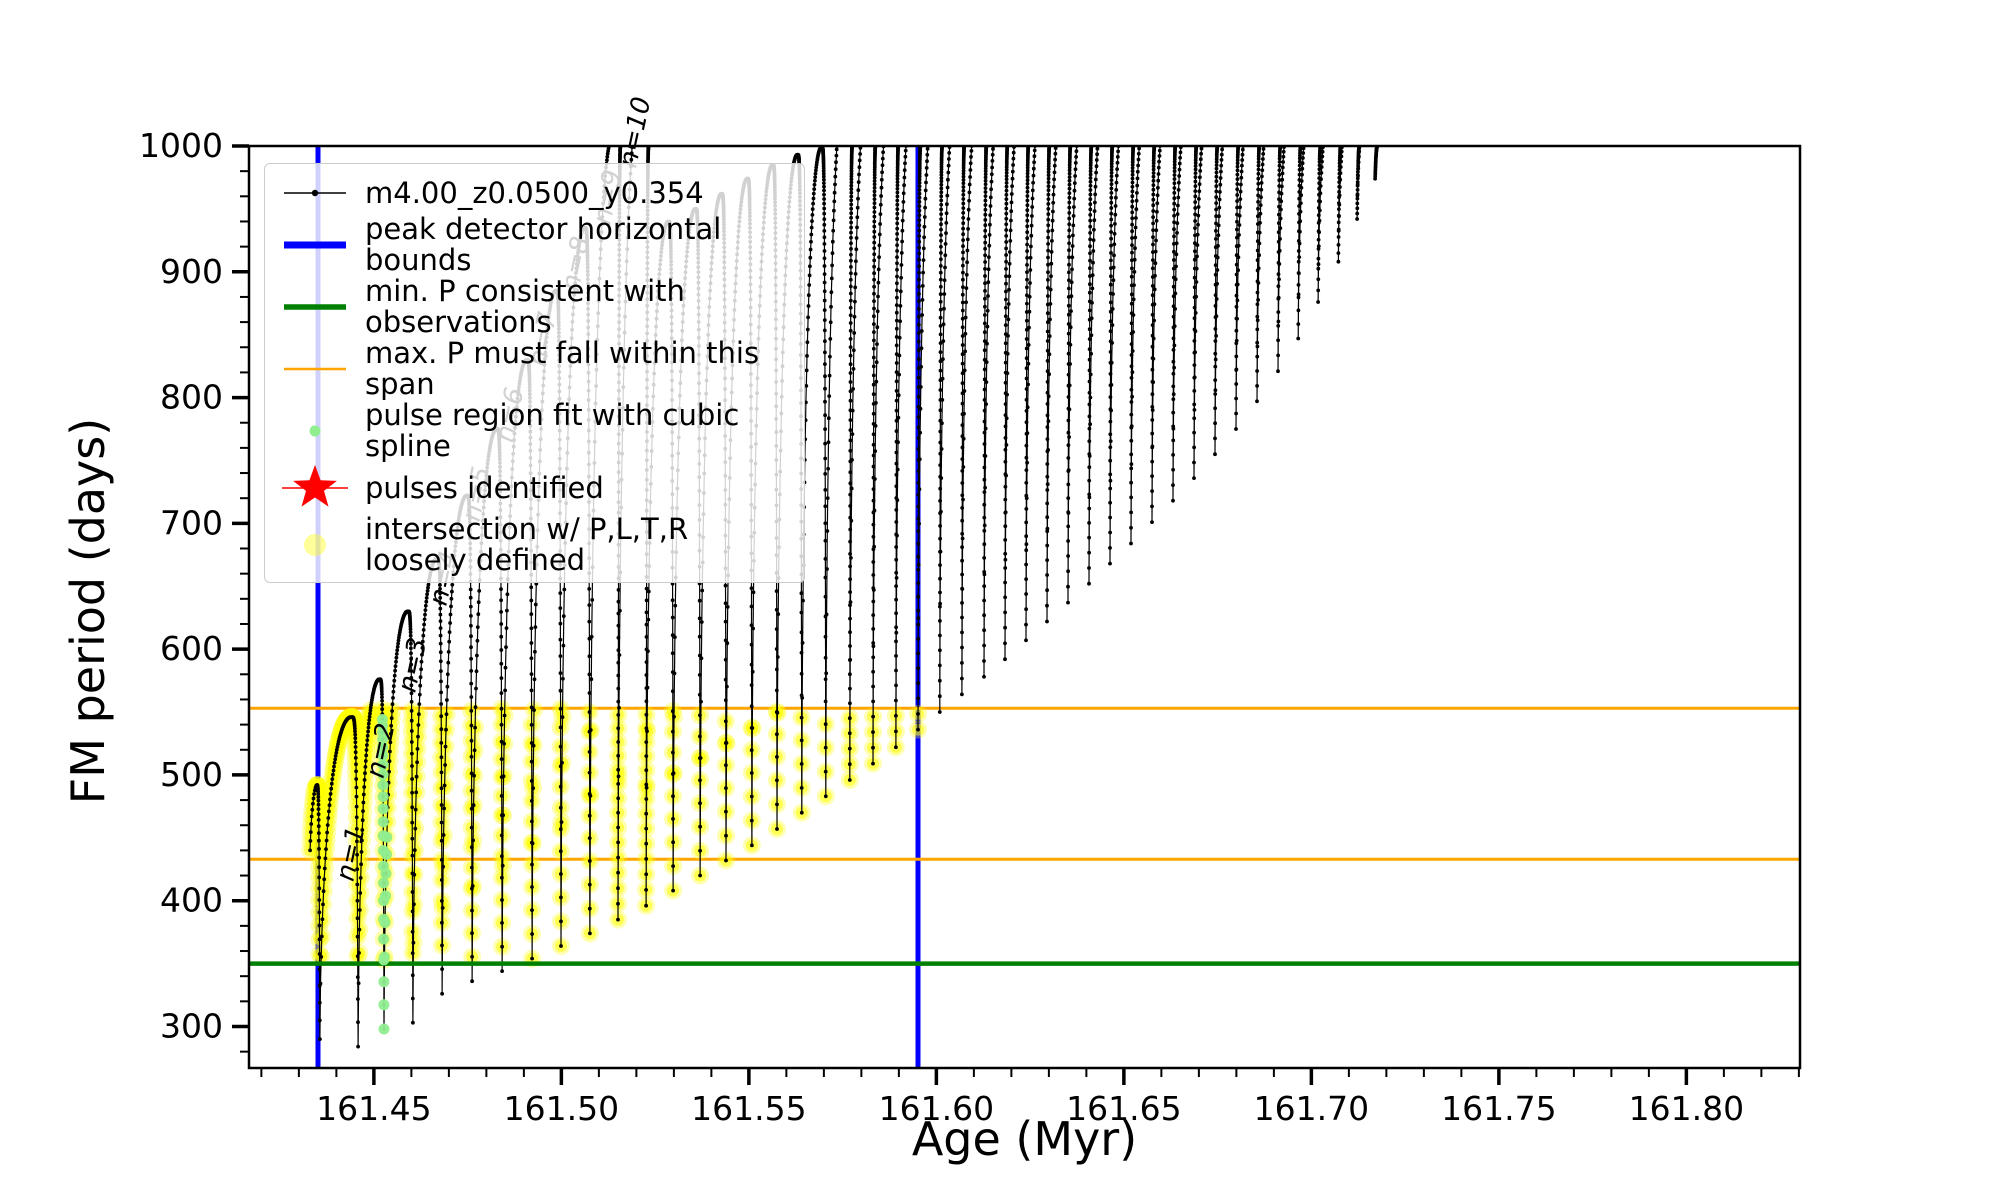 This screenshot has height=1200, width=2000. I want to click on y-tick-label: 1000, so click(181, 145).